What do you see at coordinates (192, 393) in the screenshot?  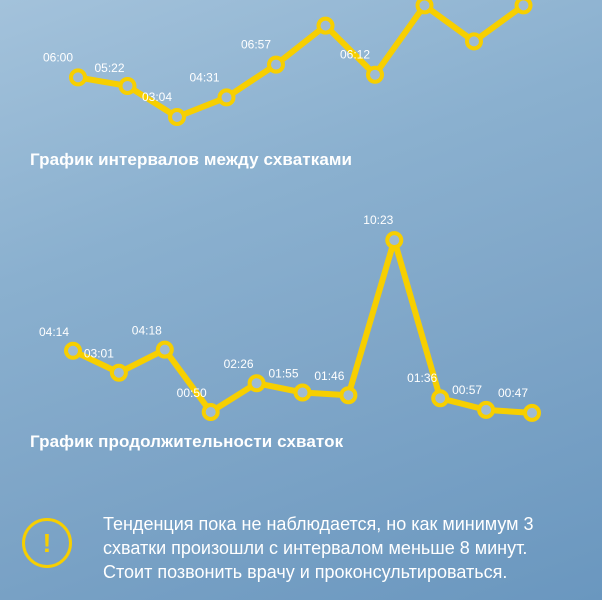 I see `durations-point-label: 00:50` at bounding box center [192, 393].